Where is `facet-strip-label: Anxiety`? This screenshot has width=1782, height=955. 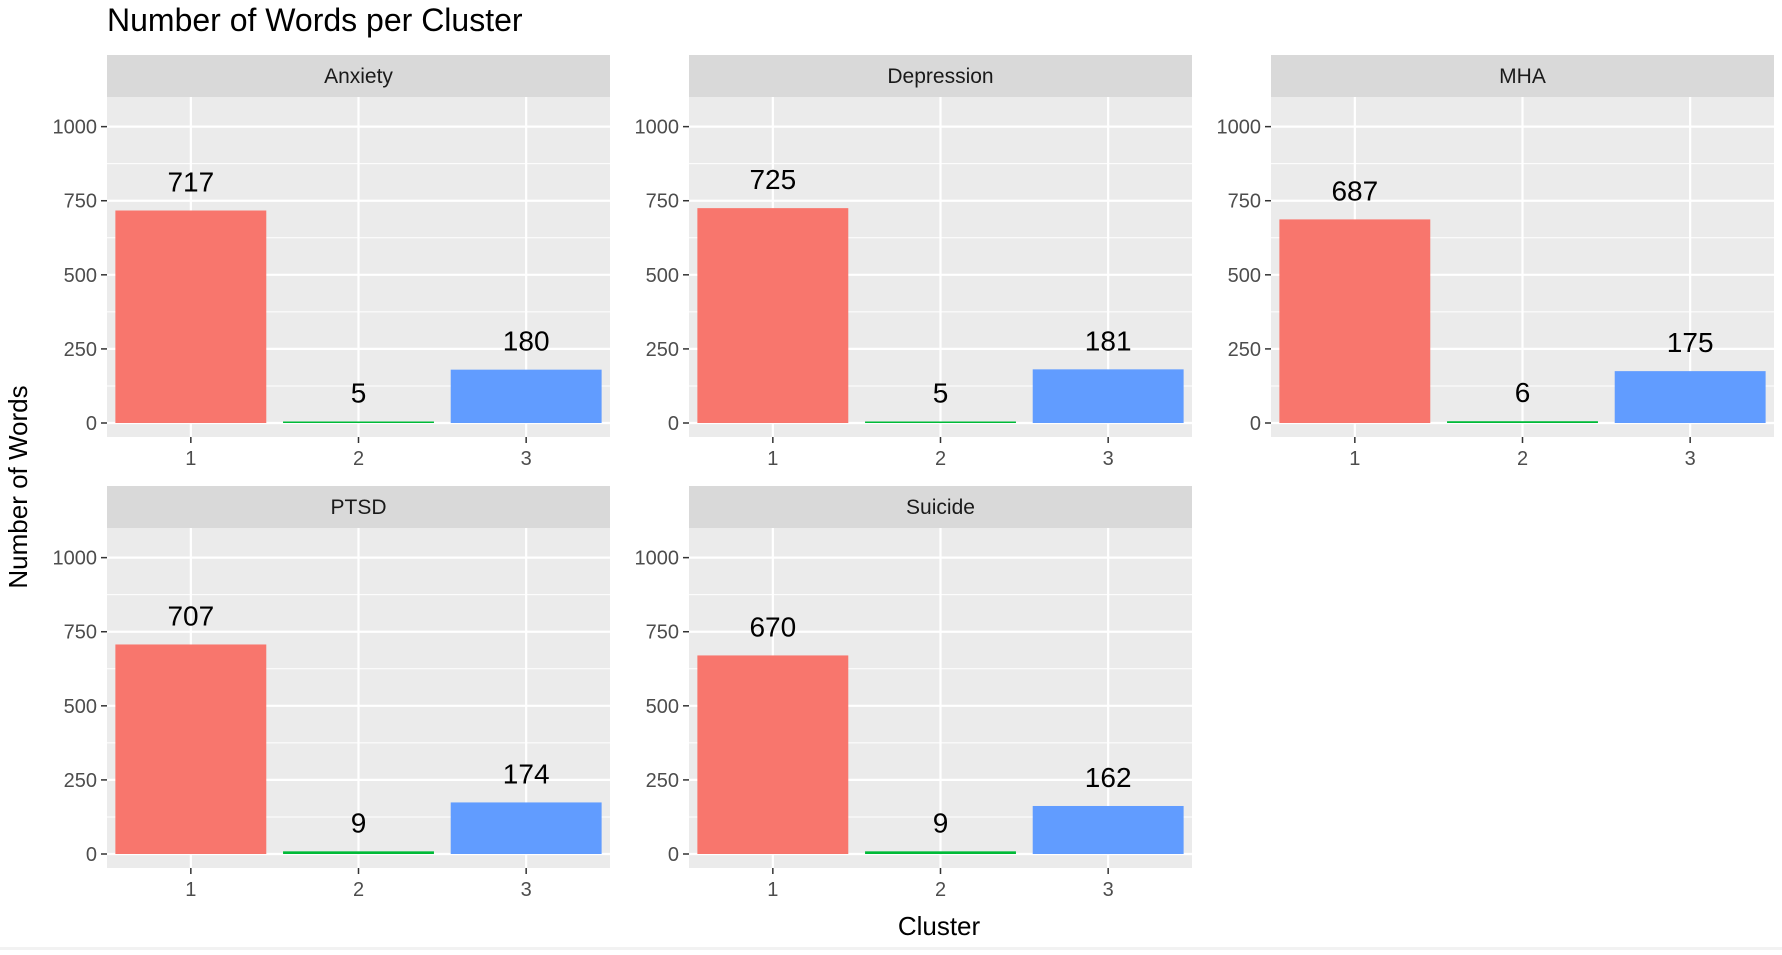 facet-strip-label: Anxiety is located at coordinates (358, 76).